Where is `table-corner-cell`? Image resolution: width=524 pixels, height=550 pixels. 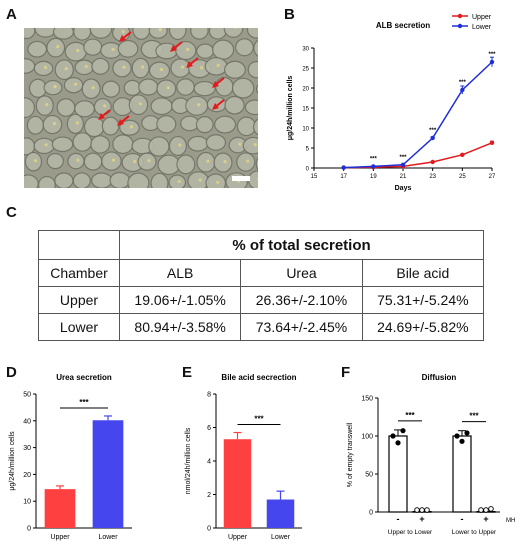
table-corner-cell is located at coordinates (79, 245).